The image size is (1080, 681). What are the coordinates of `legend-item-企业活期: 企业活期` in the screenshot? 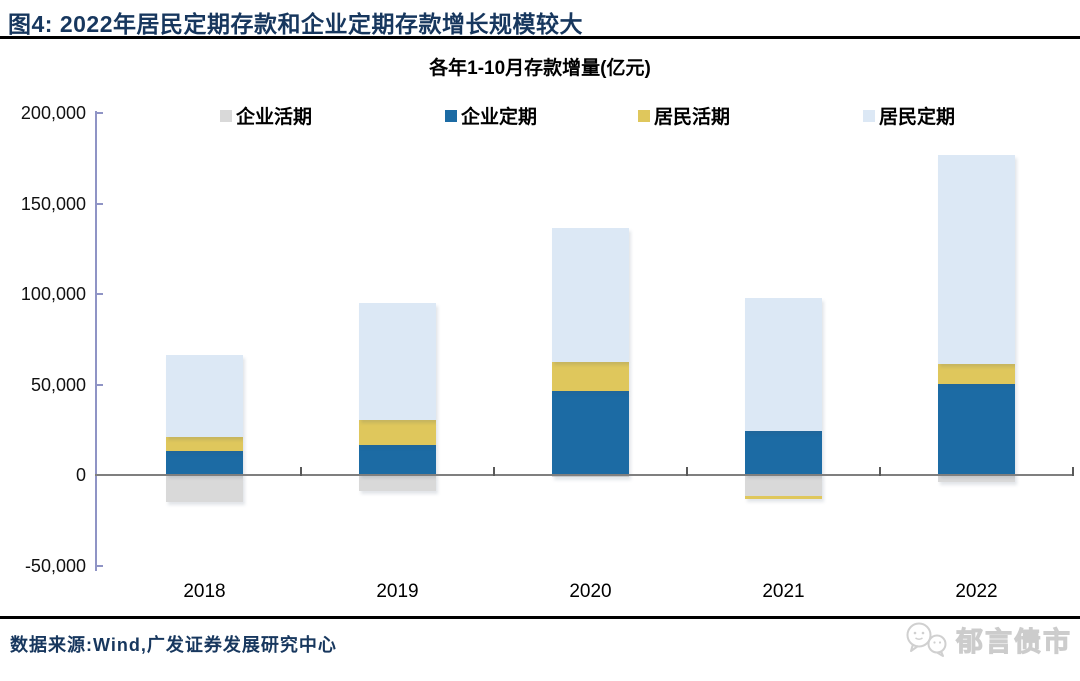 It's located at (266, 115).